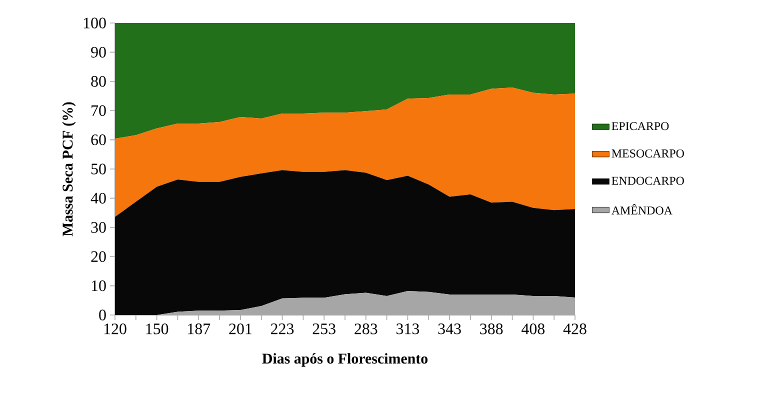 The image size is (781, 413). I want to click on x-tick-label: 253, so click(324, 329).